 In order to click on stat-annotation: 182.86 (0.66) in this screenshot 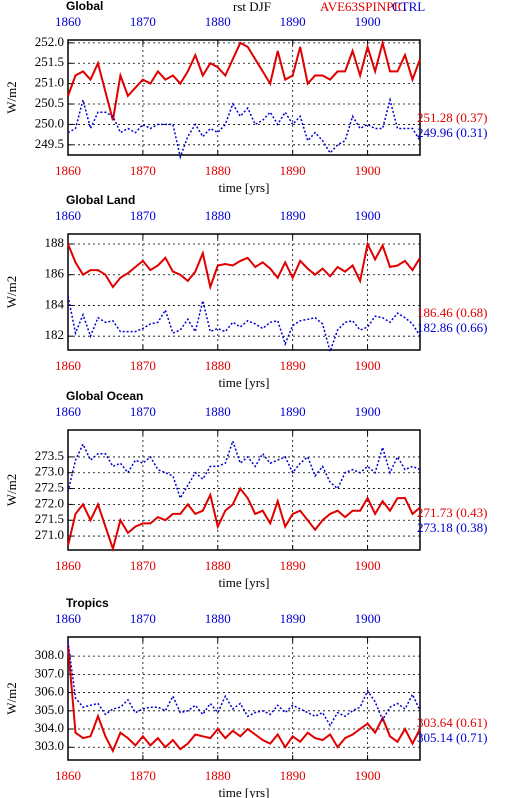, I will do `click(452, 327)`.